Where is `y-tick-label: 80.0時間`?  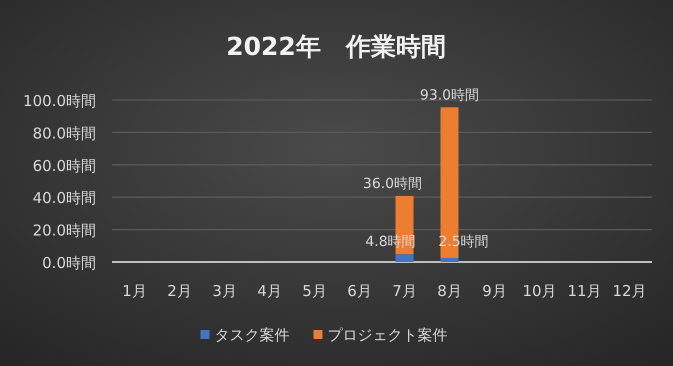 y-tick-label: 80.0時間 is located at coordinates (64, 133).